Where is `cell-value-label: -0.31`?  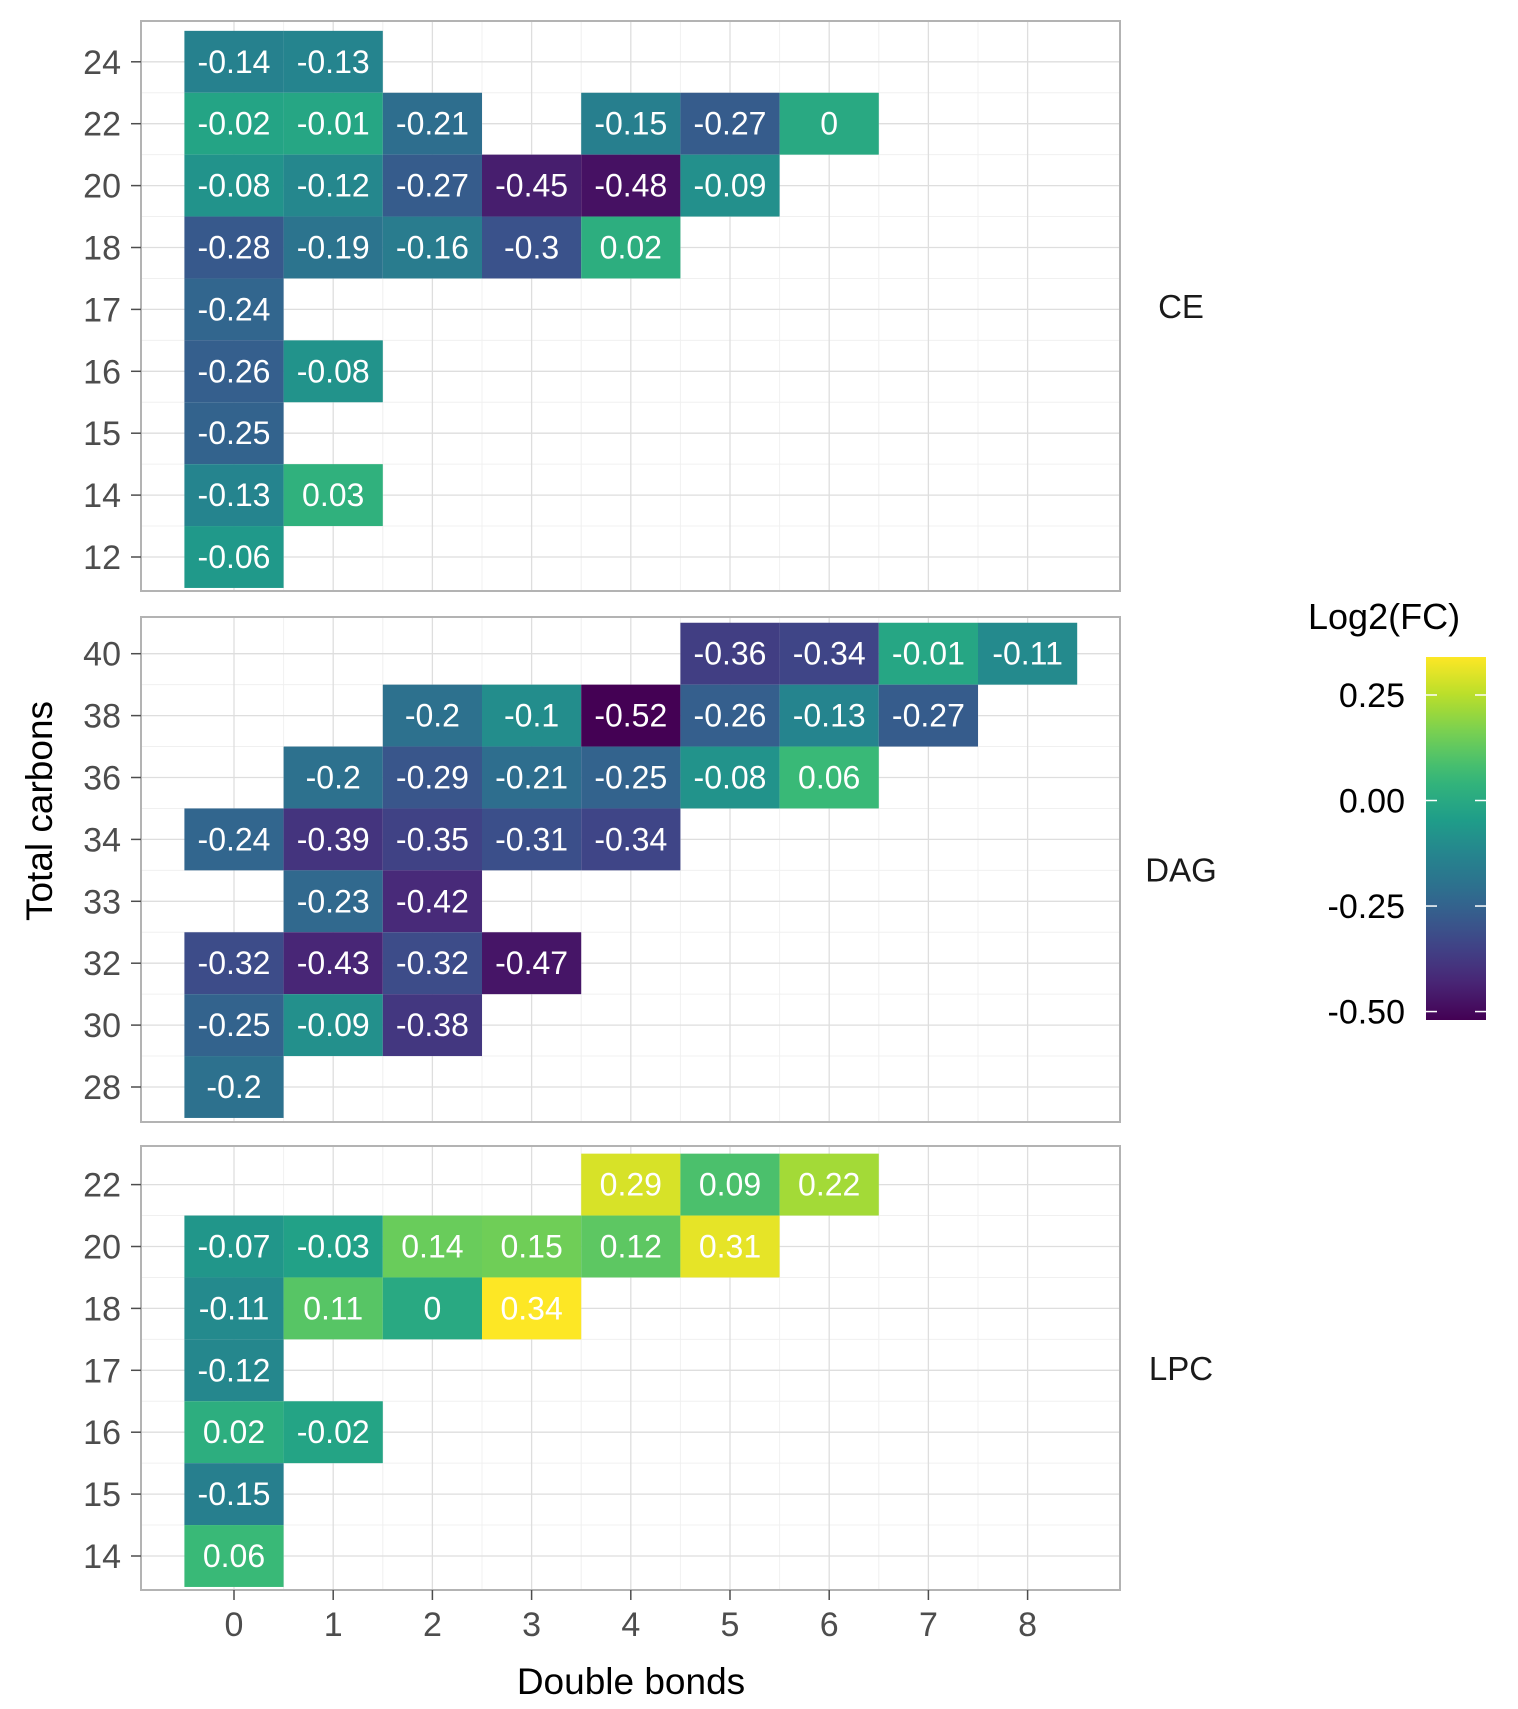
cell-value-label: -0.31 is located at coordinates (531, 839).